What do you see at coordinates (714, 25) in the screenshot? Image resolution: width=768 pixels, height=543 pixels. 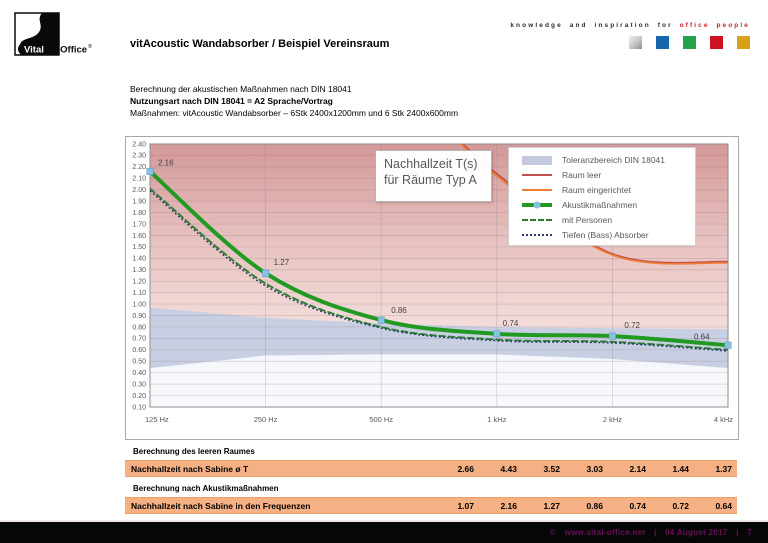 I see `tagline-red: office people` at bounding box center [714, 25].